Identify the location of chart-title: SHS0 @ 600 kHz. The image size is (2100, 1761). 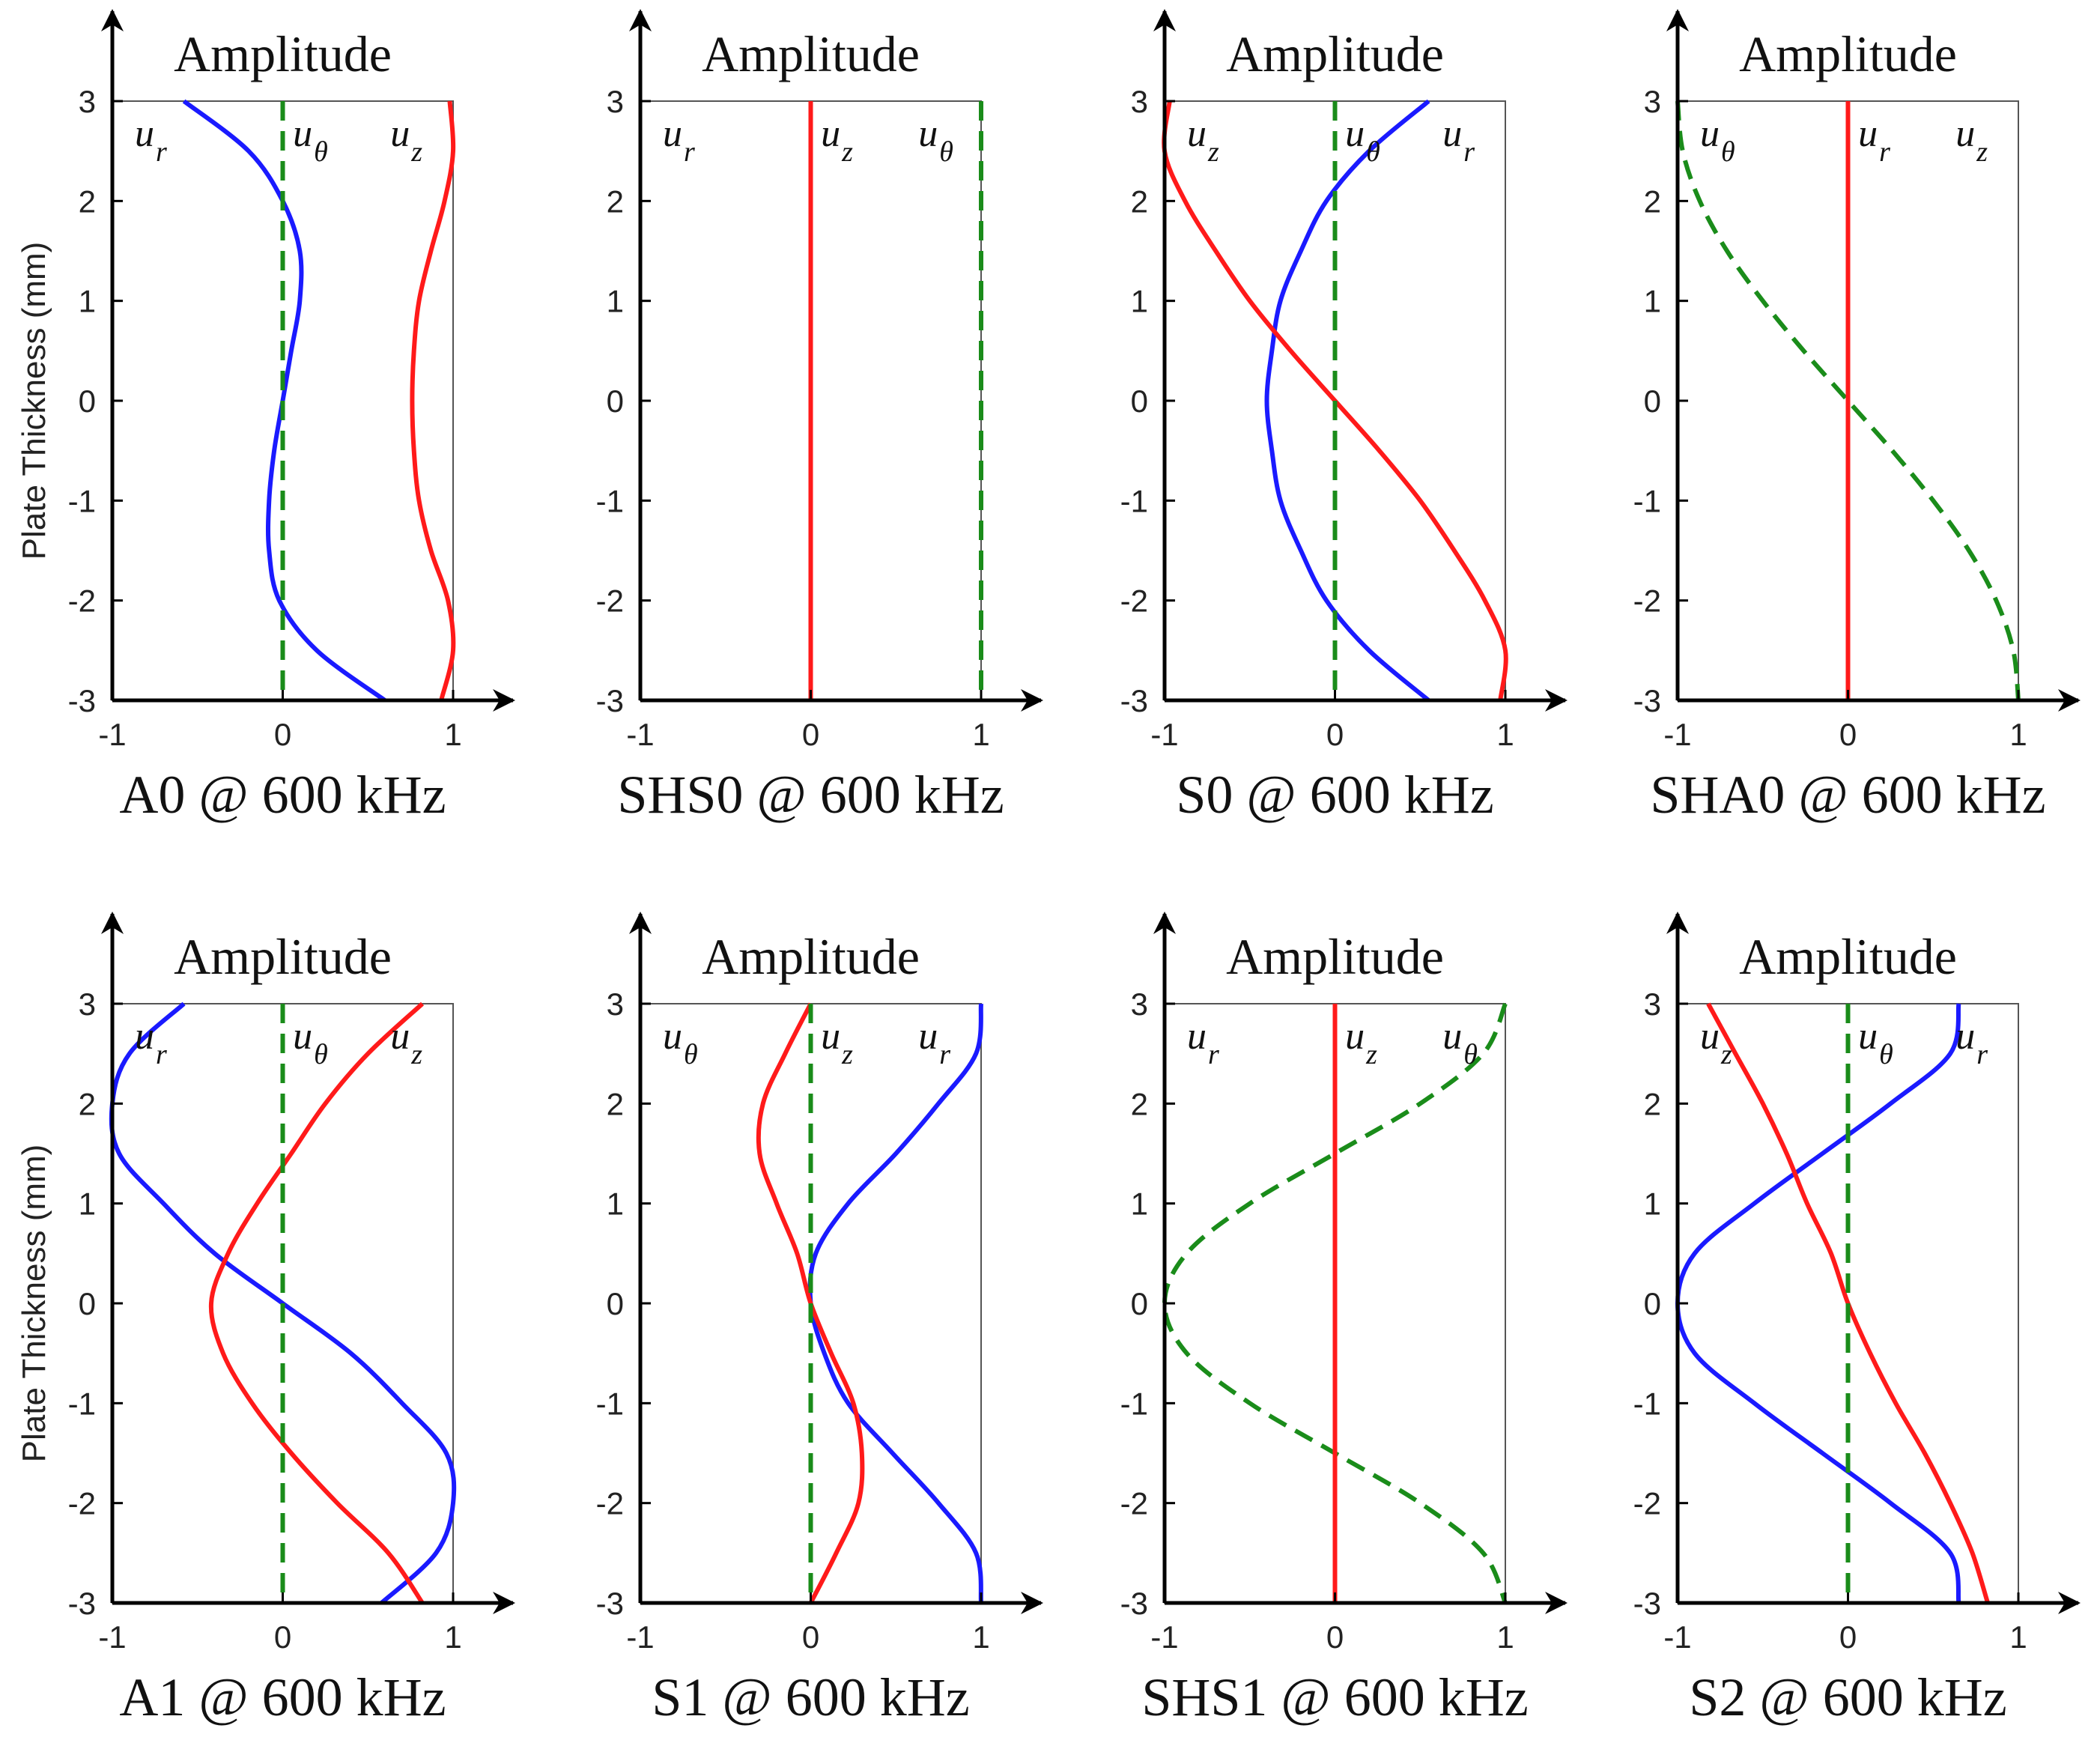
(811, 795).